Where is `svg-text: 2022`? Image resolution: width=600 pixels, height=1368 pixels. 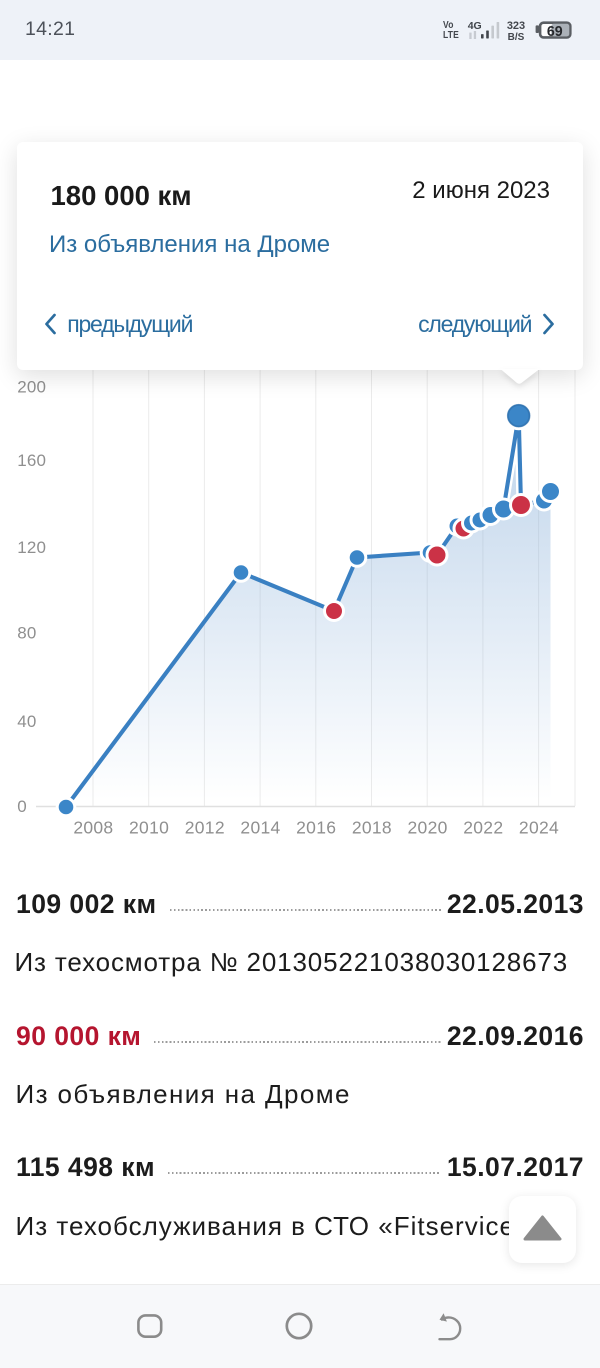
svg-text: 2022 is located at coordinates (483, 828).